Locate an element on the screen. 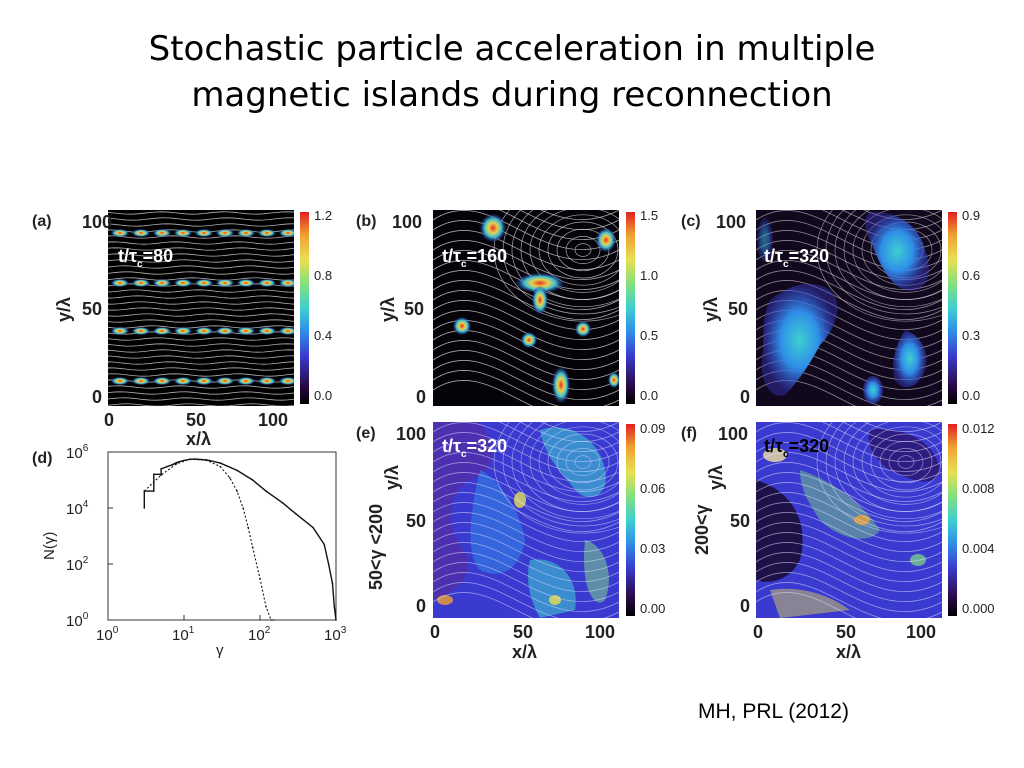 Image resolution: width=1024 pixels, height=768 pixels. panel-a-time-label: t/τc=80 is located at coordinates (145, 258).